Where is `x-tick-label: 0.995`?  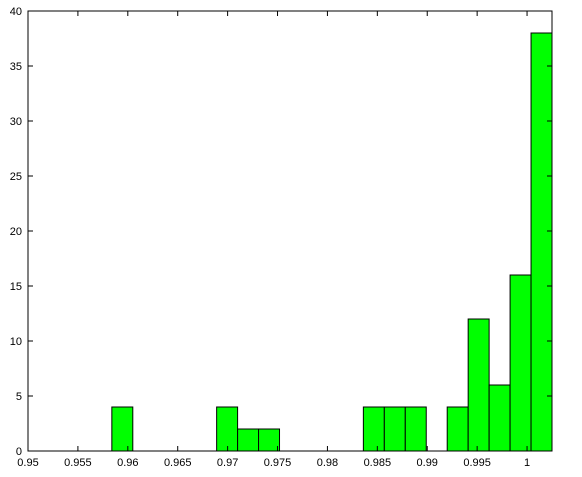
x-tick-label: 0.995 is located at coordinates (477, 463).